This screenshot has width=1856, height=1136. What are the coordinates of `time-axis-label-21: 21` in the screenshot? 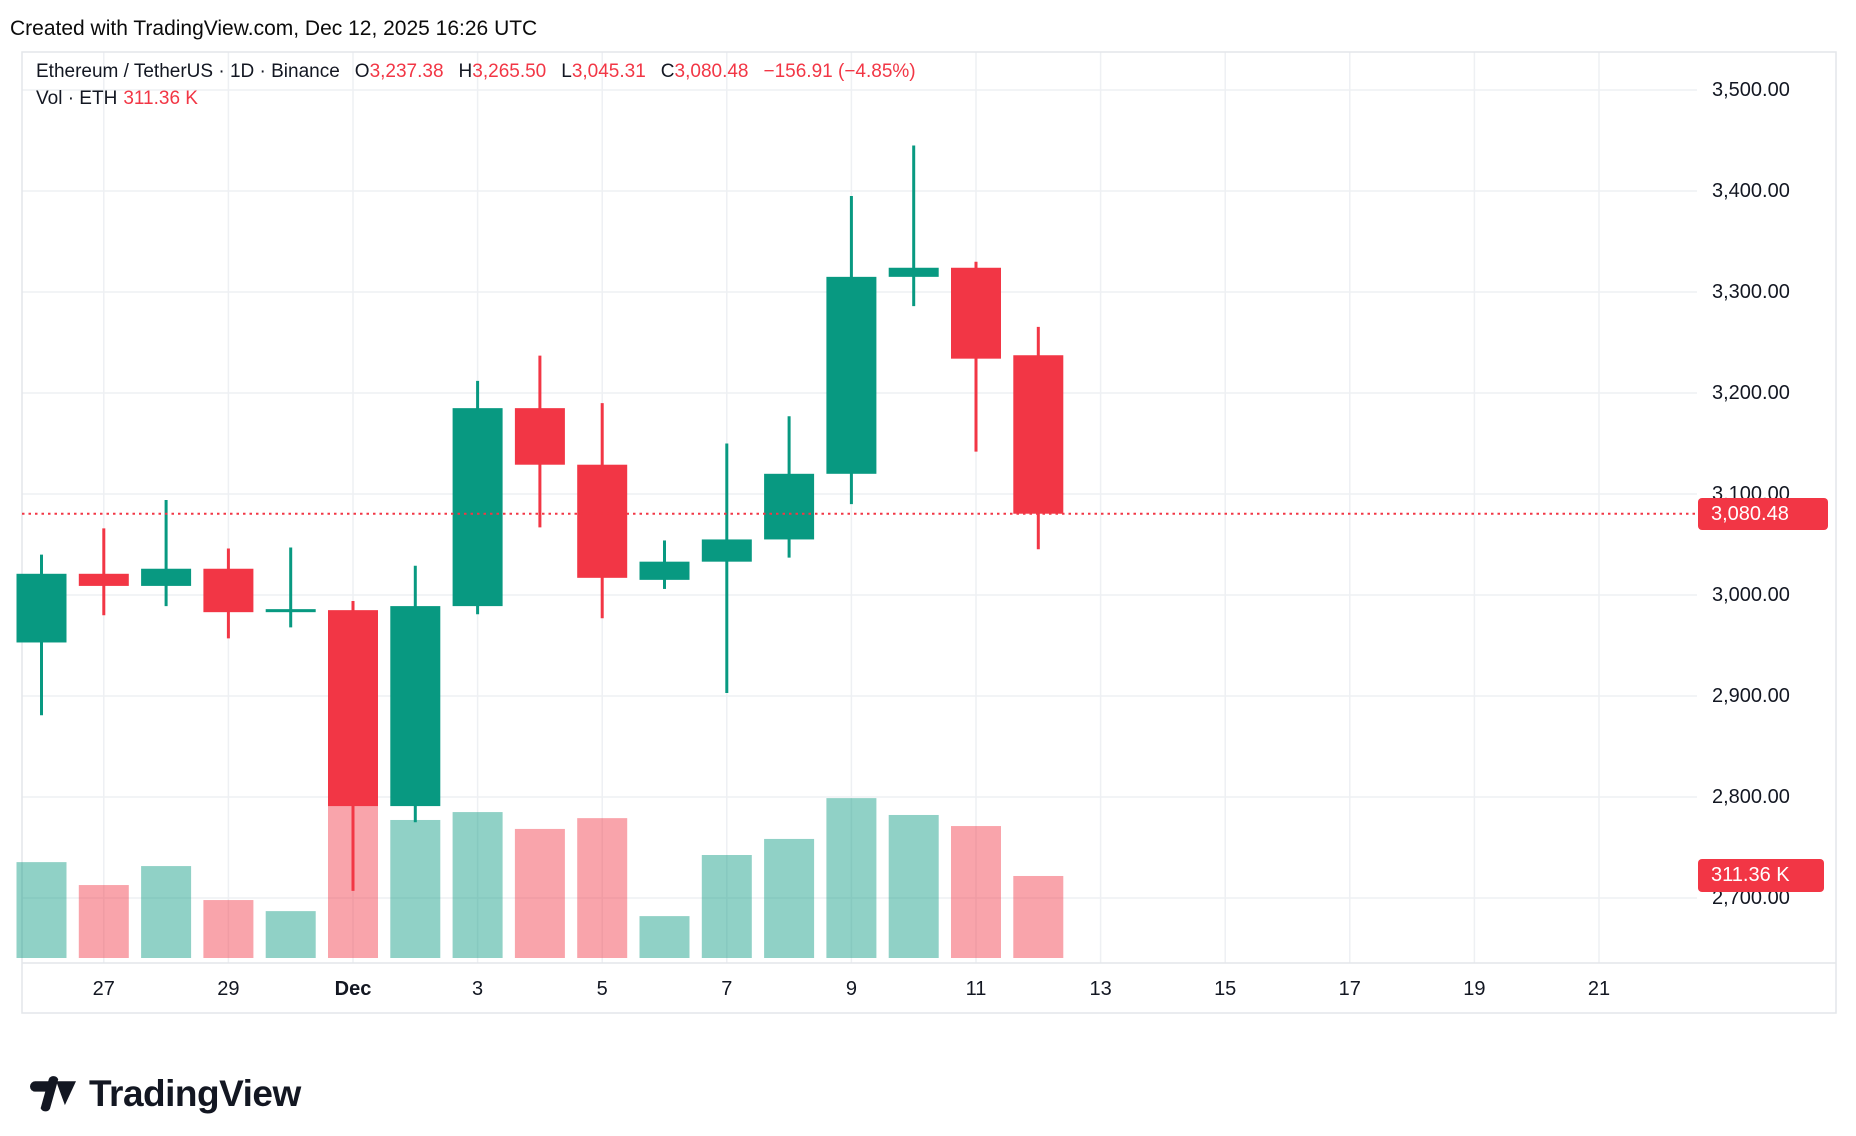 It's located at (1599, 989).